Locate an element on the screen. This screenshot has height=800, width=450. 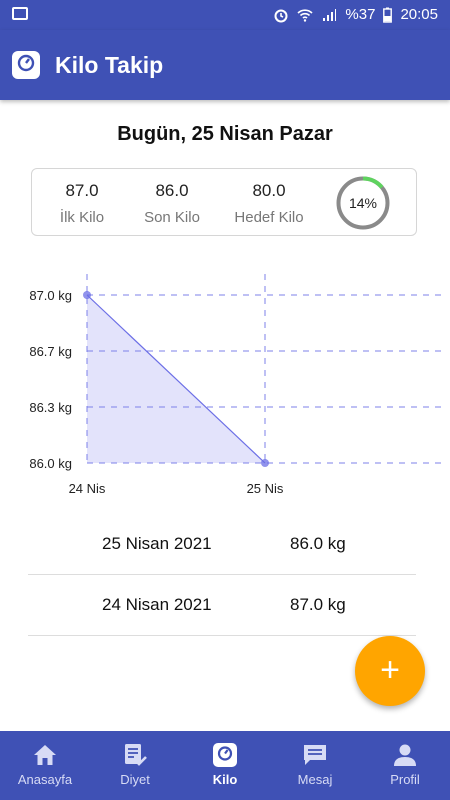
chart-y-tick-label: 86.7 kg is located at coordinates (50, 351).